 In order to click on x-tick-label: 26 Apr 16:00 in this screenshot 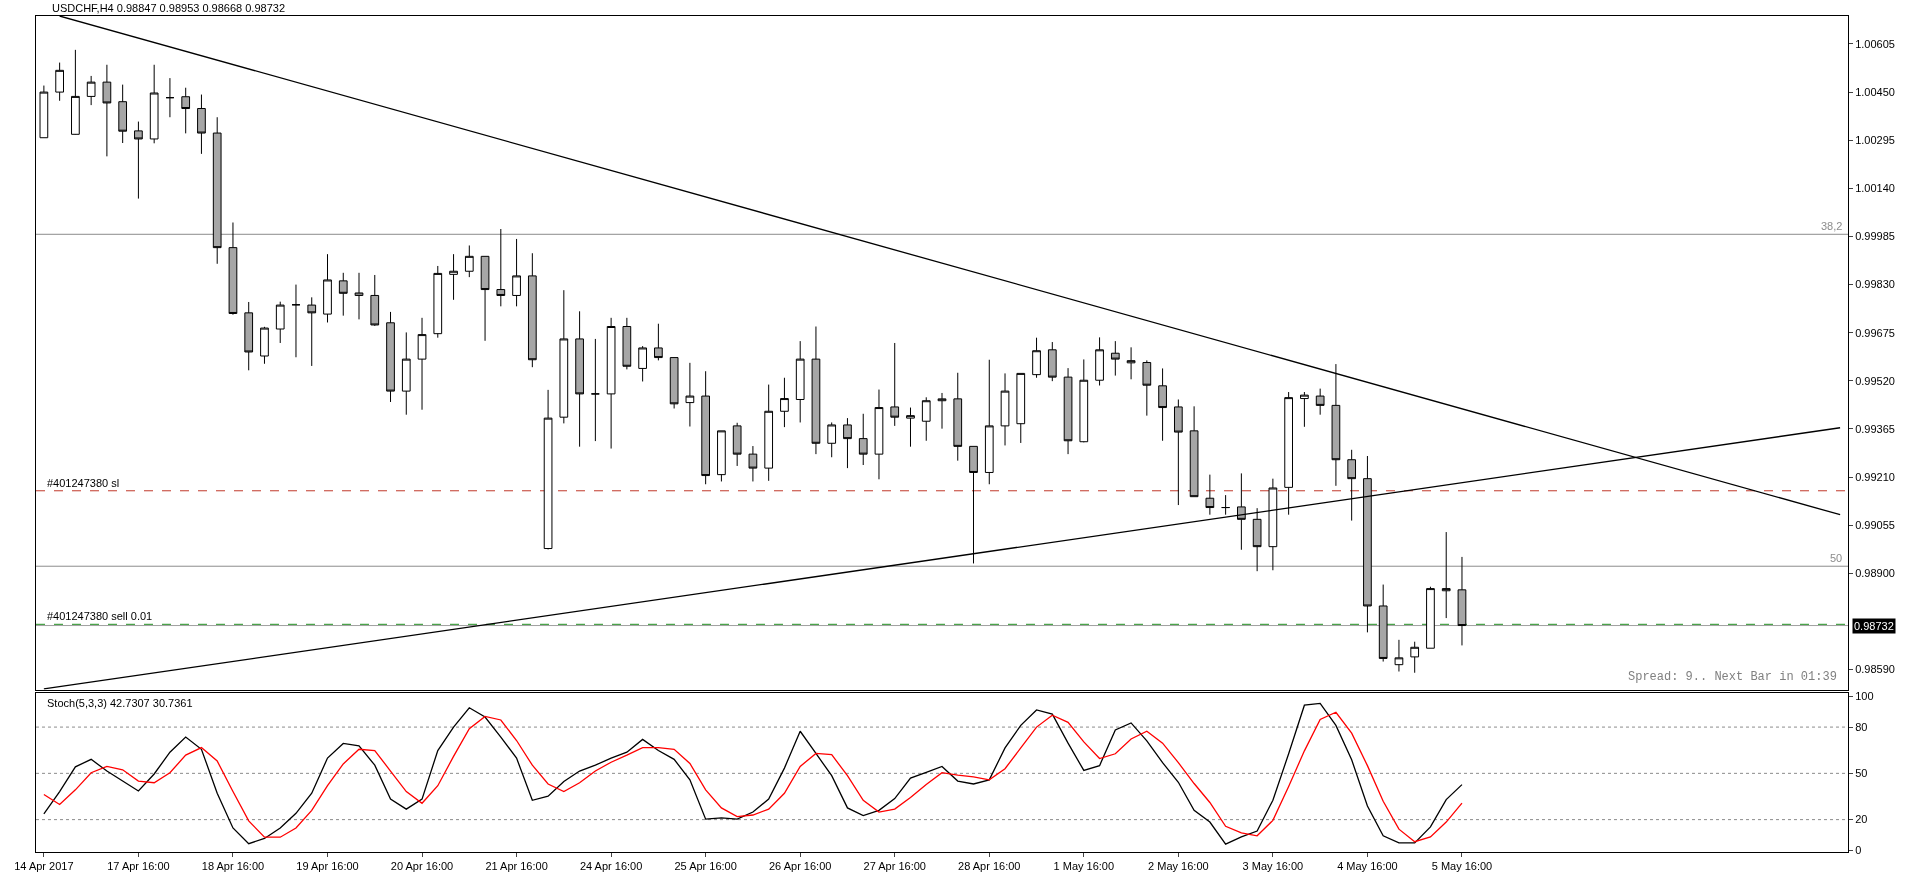, I will do `click(800, 866)`.